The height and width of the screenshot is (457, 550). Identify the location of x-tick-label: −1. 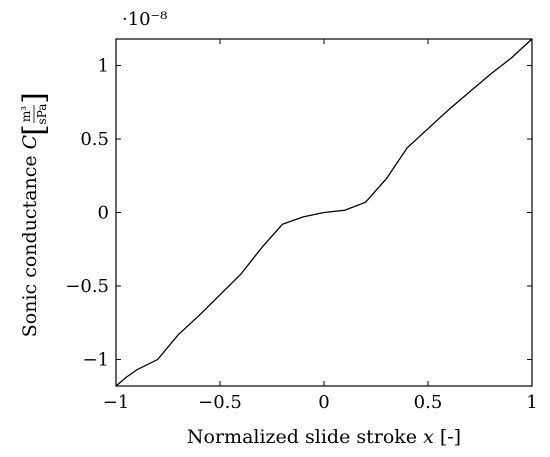
(116, 402).